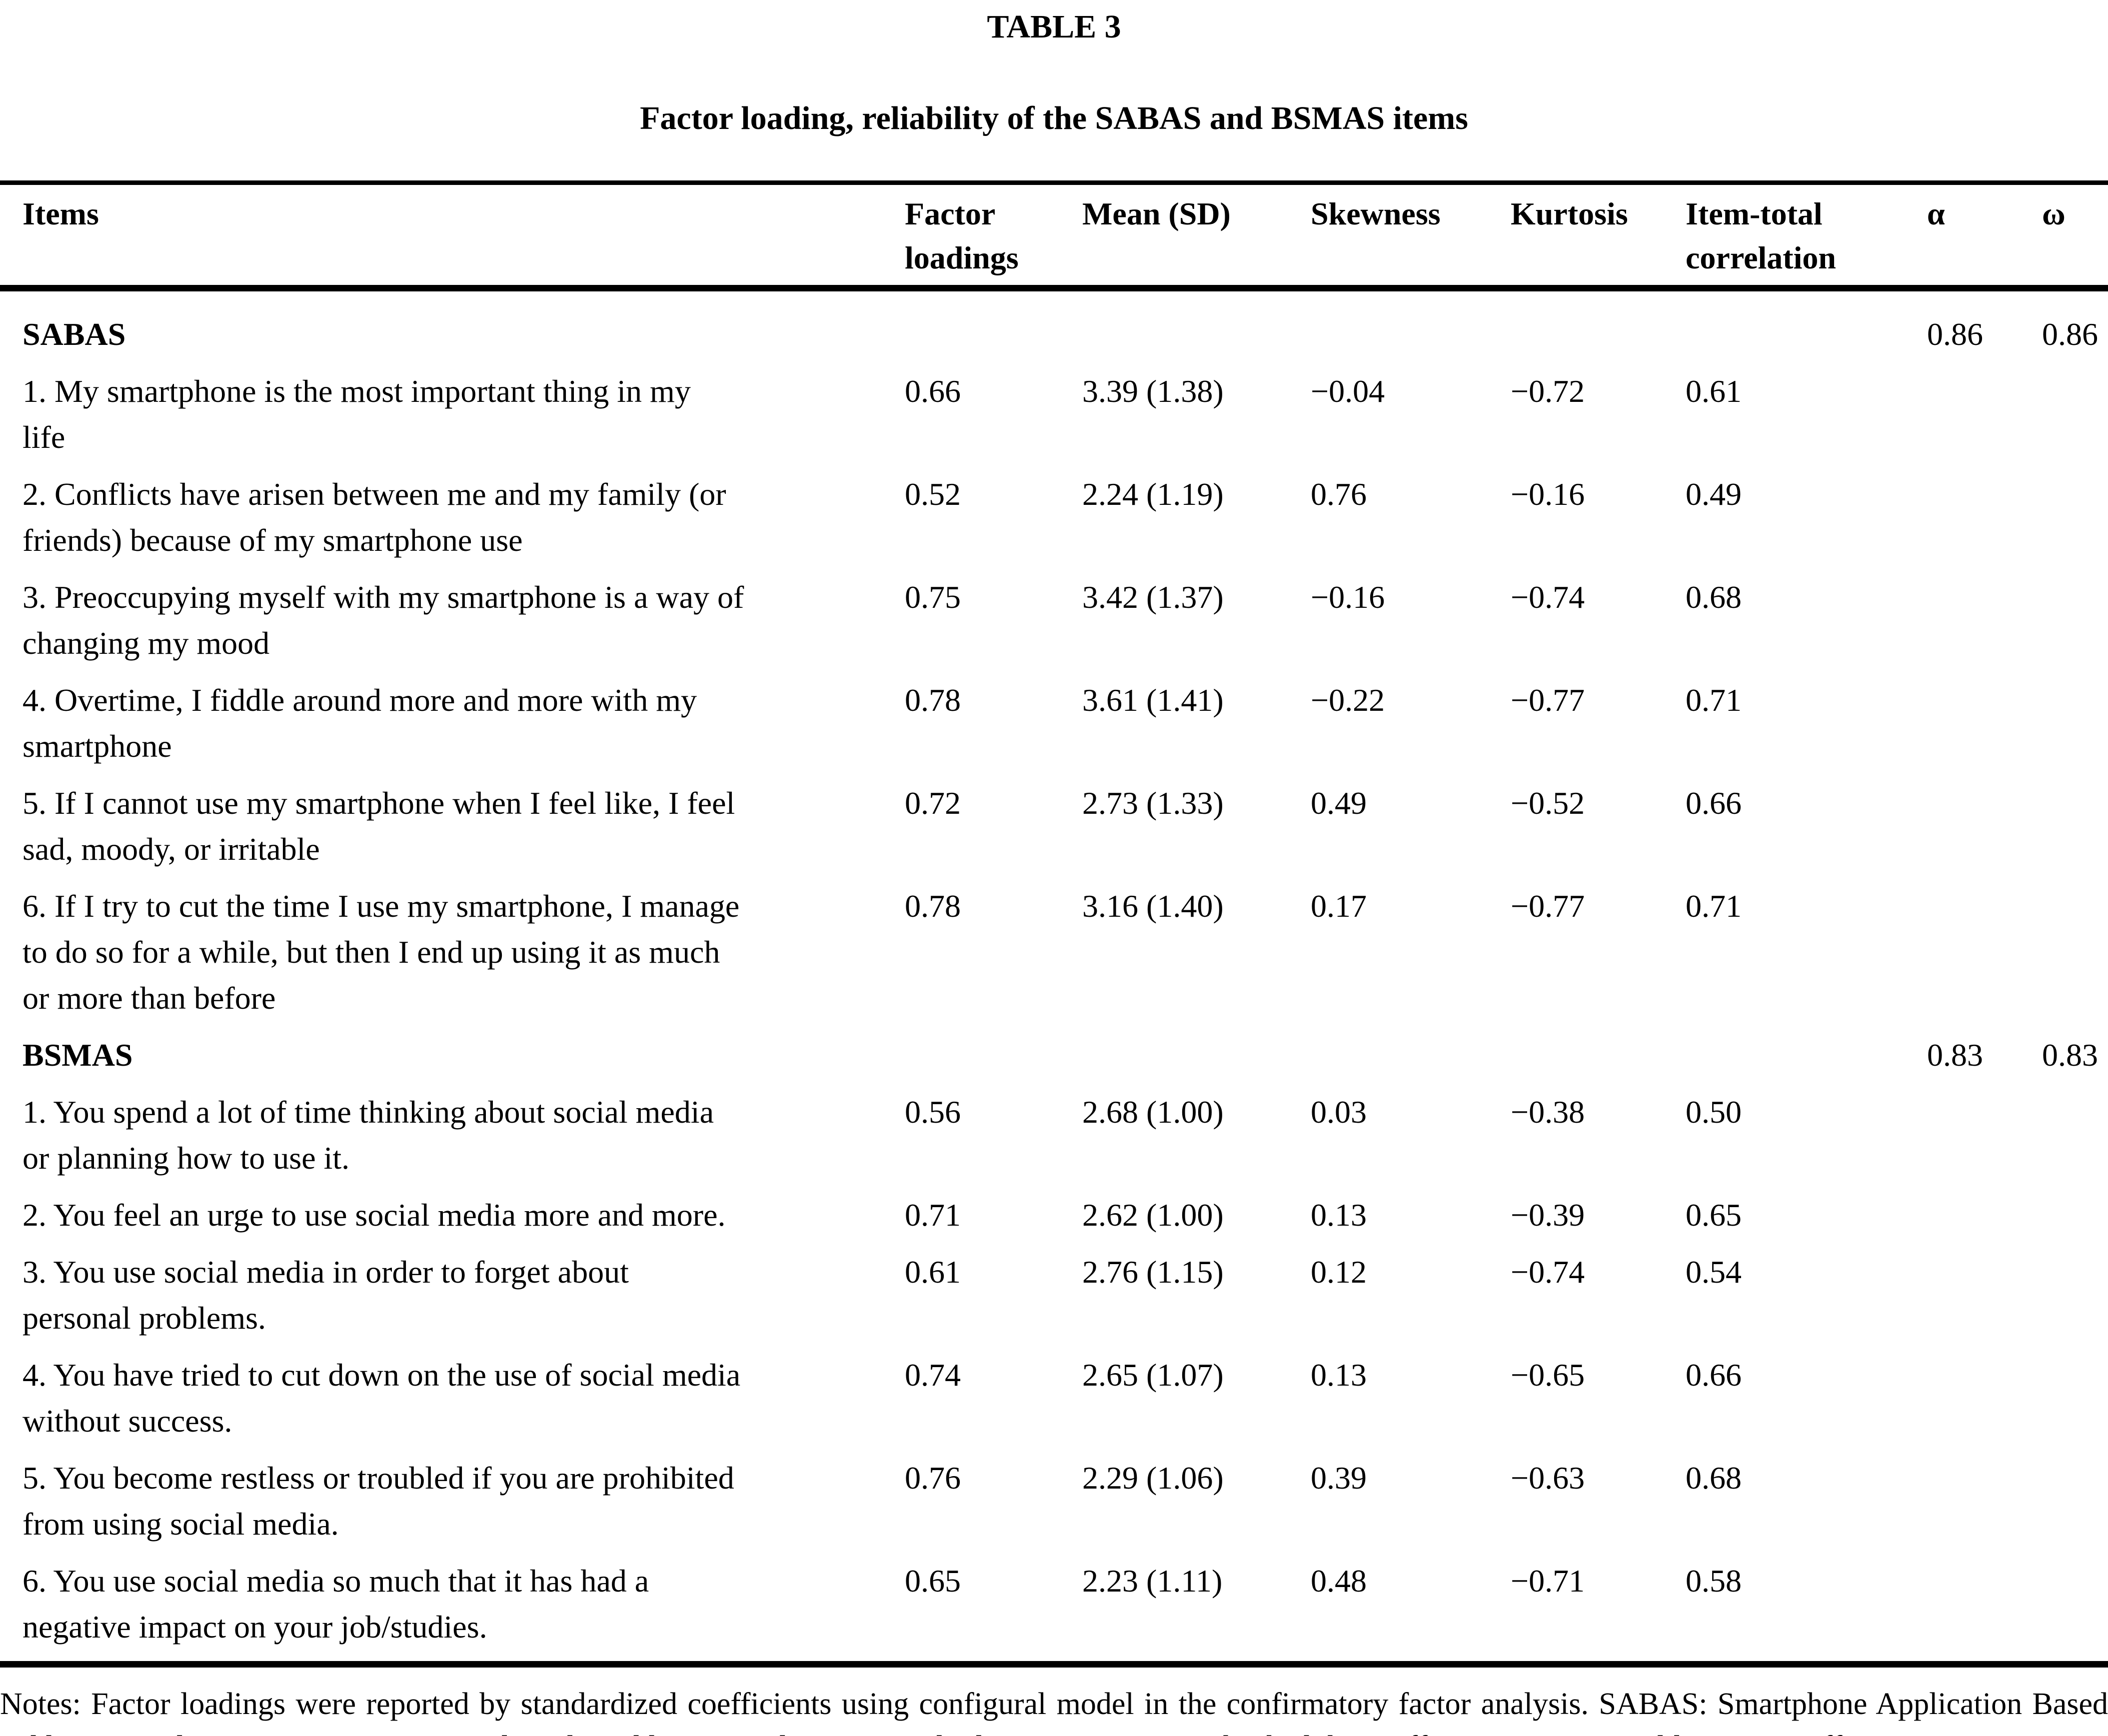 The height and width of the screenshot is (1736, 2108). What do you see at coordinates (1548, 1375) in the screenshot?
I see `kurtosis-cell: −0.65` at bounding box center [1548, 1375].